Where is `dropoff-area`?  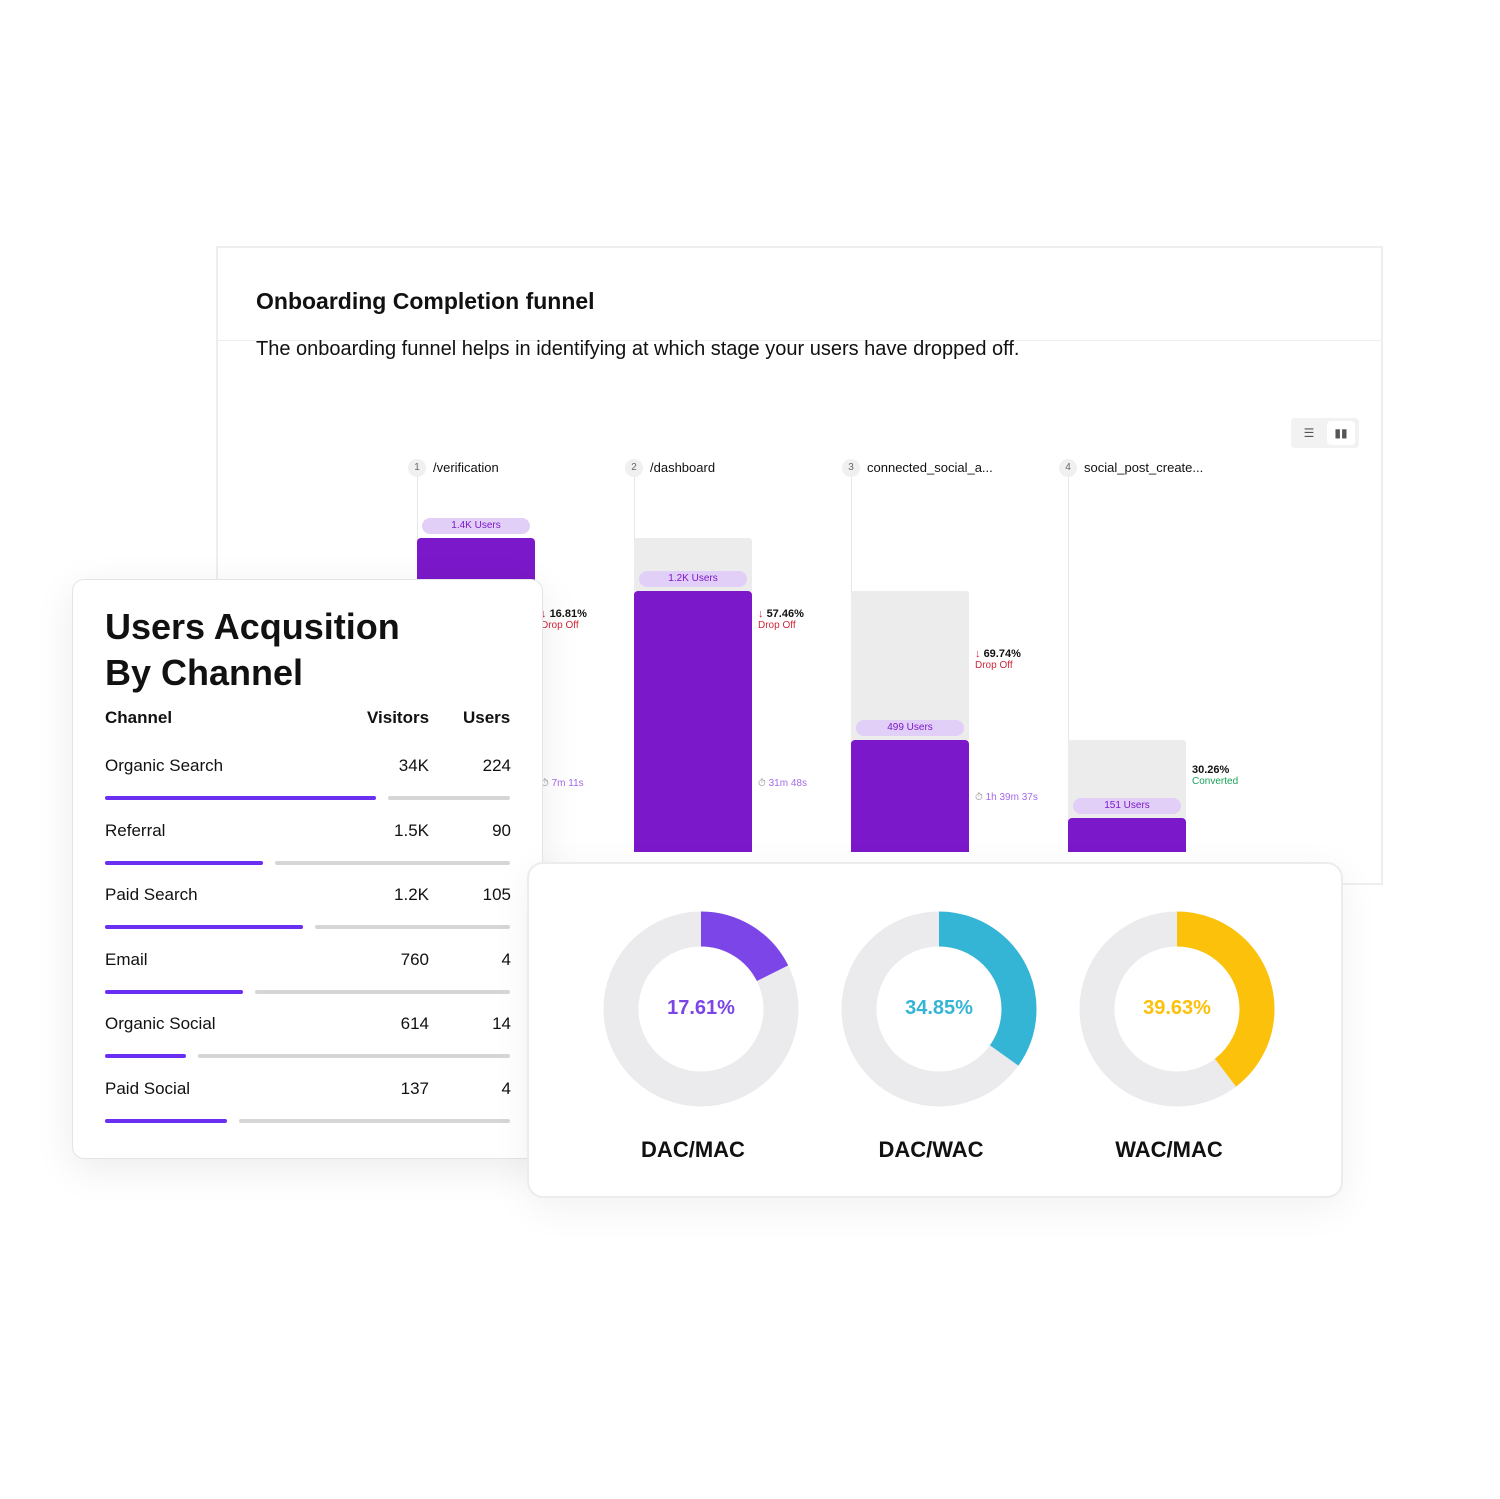
dropoff-area is located at coordinates (910, 665).